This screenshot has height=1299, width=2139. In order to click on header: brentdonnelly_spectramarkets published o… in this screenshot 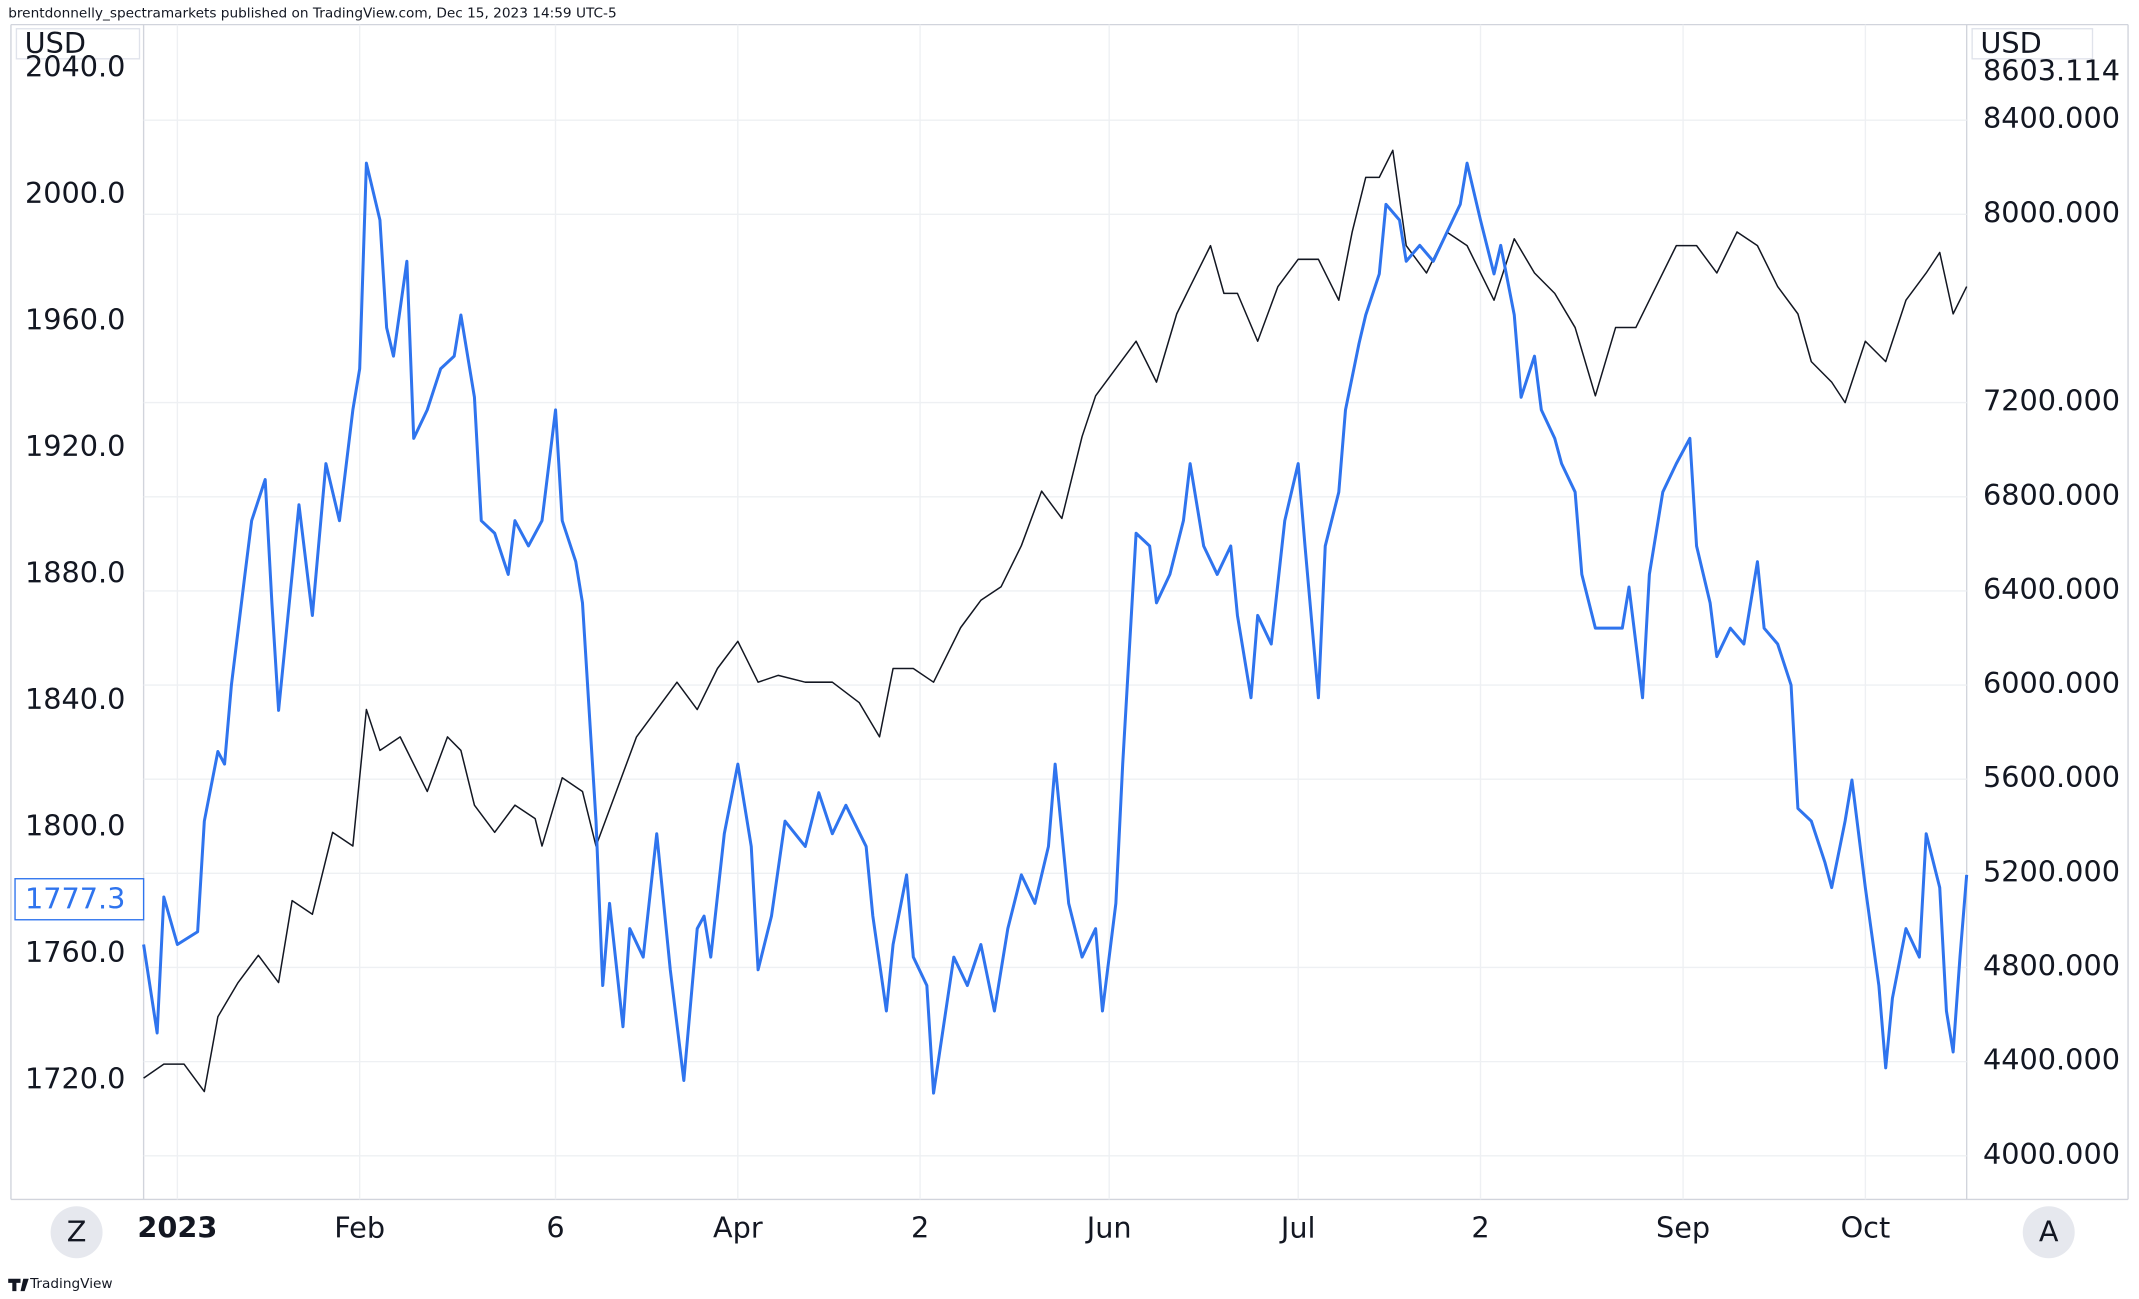, I will do `click(312, 14)`.